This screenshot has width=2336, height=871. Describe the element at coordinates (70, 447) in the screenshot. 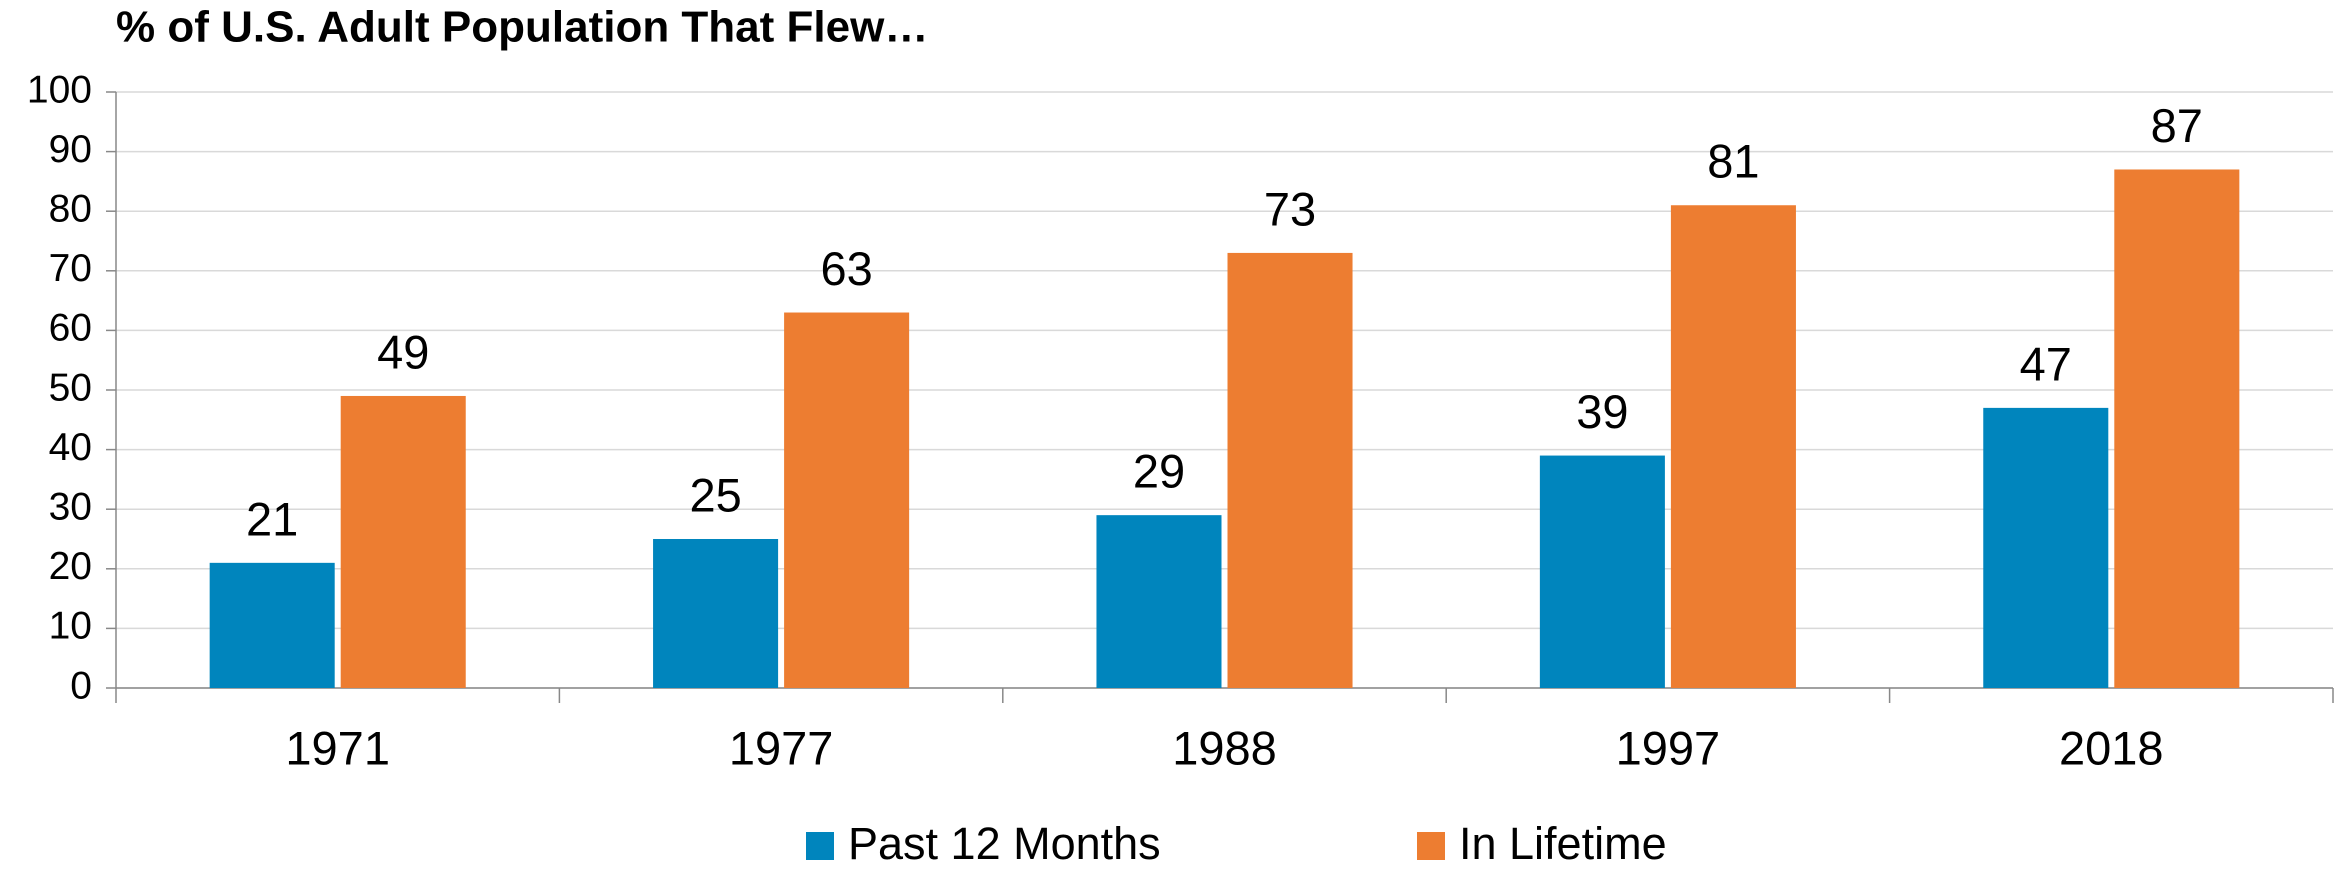

I see `y-tick-label: 40` at that location.